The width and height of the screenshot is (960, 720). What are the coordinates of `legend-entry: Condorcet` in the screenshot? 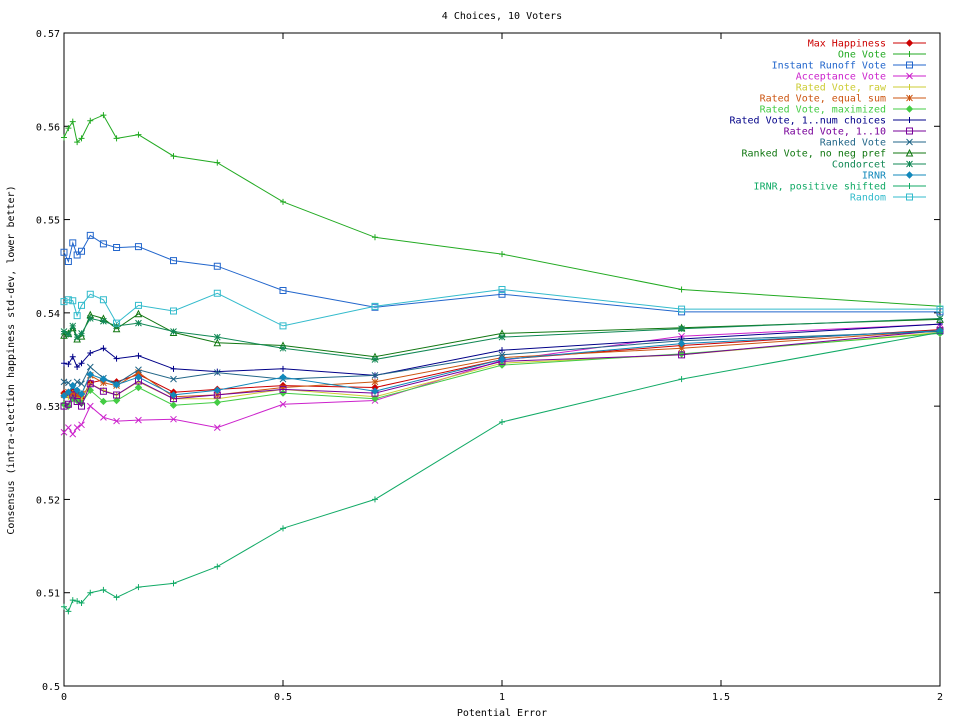 It's located at (879, 165).